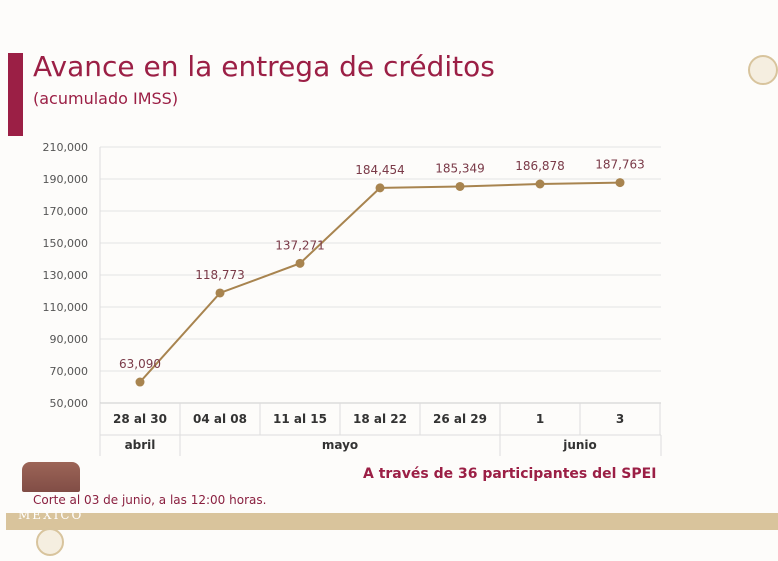 Image resolution: width=778 pixels, height=561 pixels. I want to click on y-tick-label: 110,000, so click(66, 307).